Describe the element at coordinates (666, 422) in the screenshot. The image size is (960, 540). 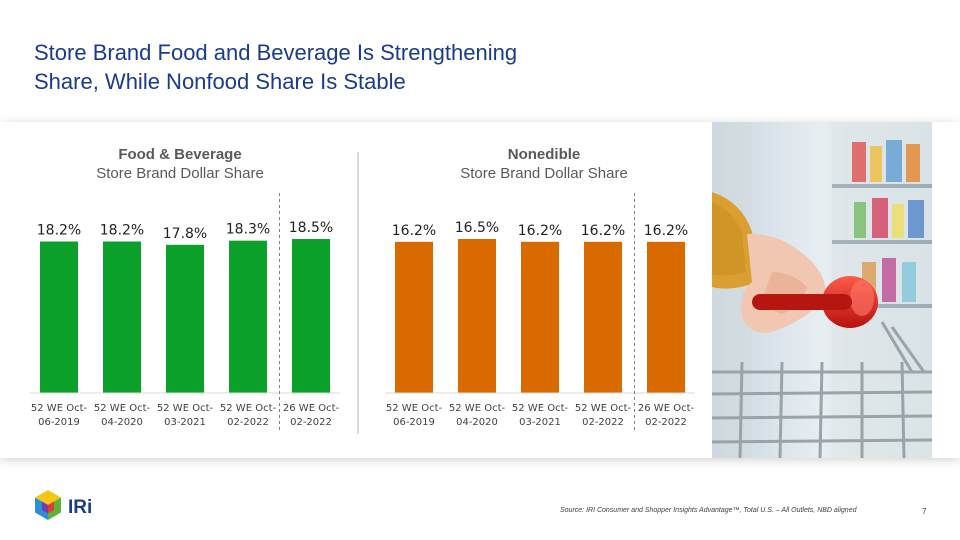
I see `nonedible-category-label-5-line-2: 02-2022` at that location.